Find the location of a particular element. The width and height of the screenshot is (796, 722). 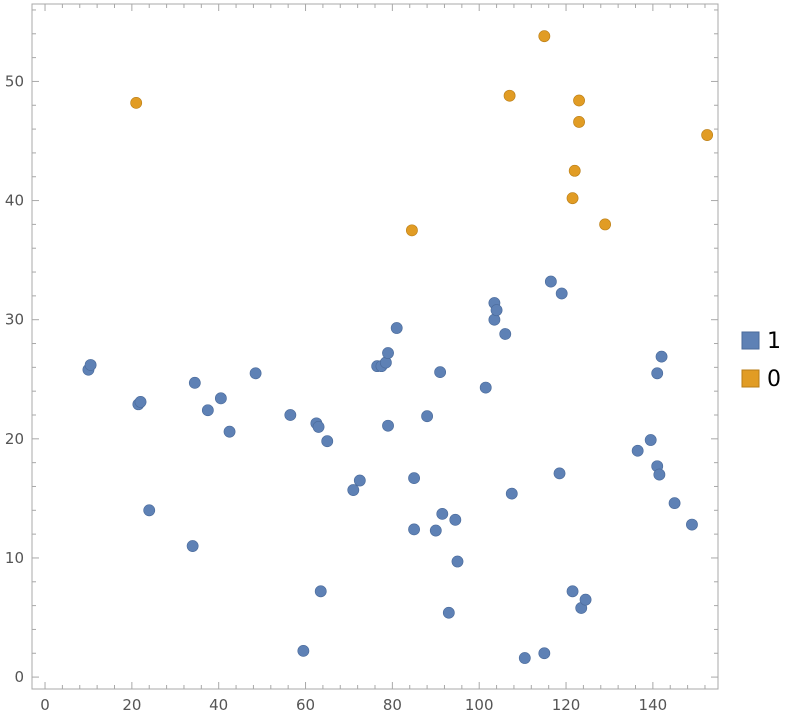

y-tick-label: 10 is located at coordinates (14, 558).